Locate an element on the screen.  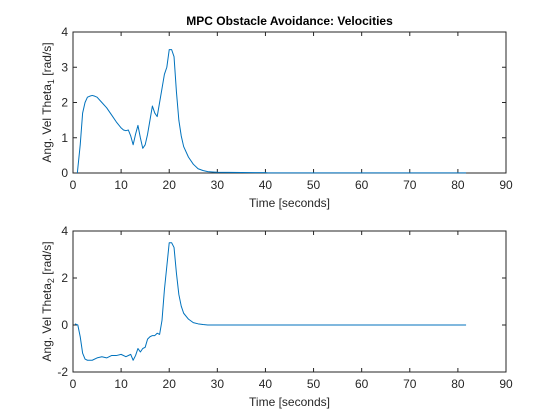
y-axis-label-1: Ang. Vel Theta1 [rad/s] is located at coordinates (48, 102).